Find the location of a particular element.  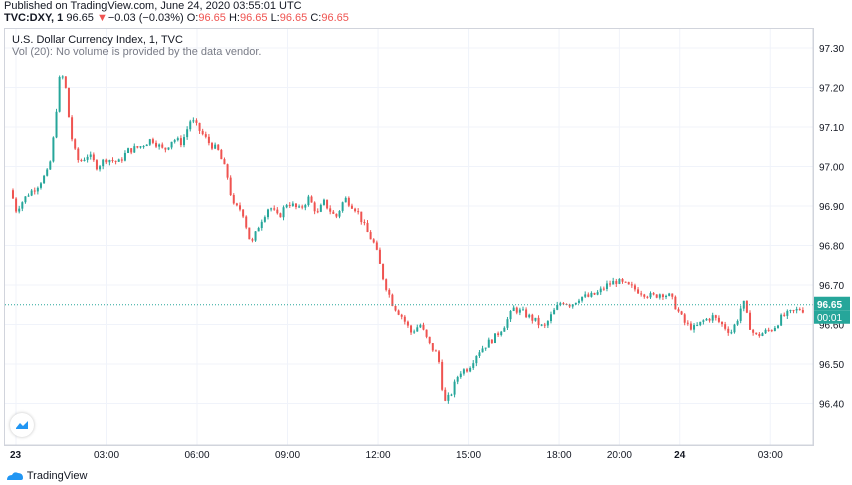

x-tick-label: 09:00 is located at coordinates (287, 455).